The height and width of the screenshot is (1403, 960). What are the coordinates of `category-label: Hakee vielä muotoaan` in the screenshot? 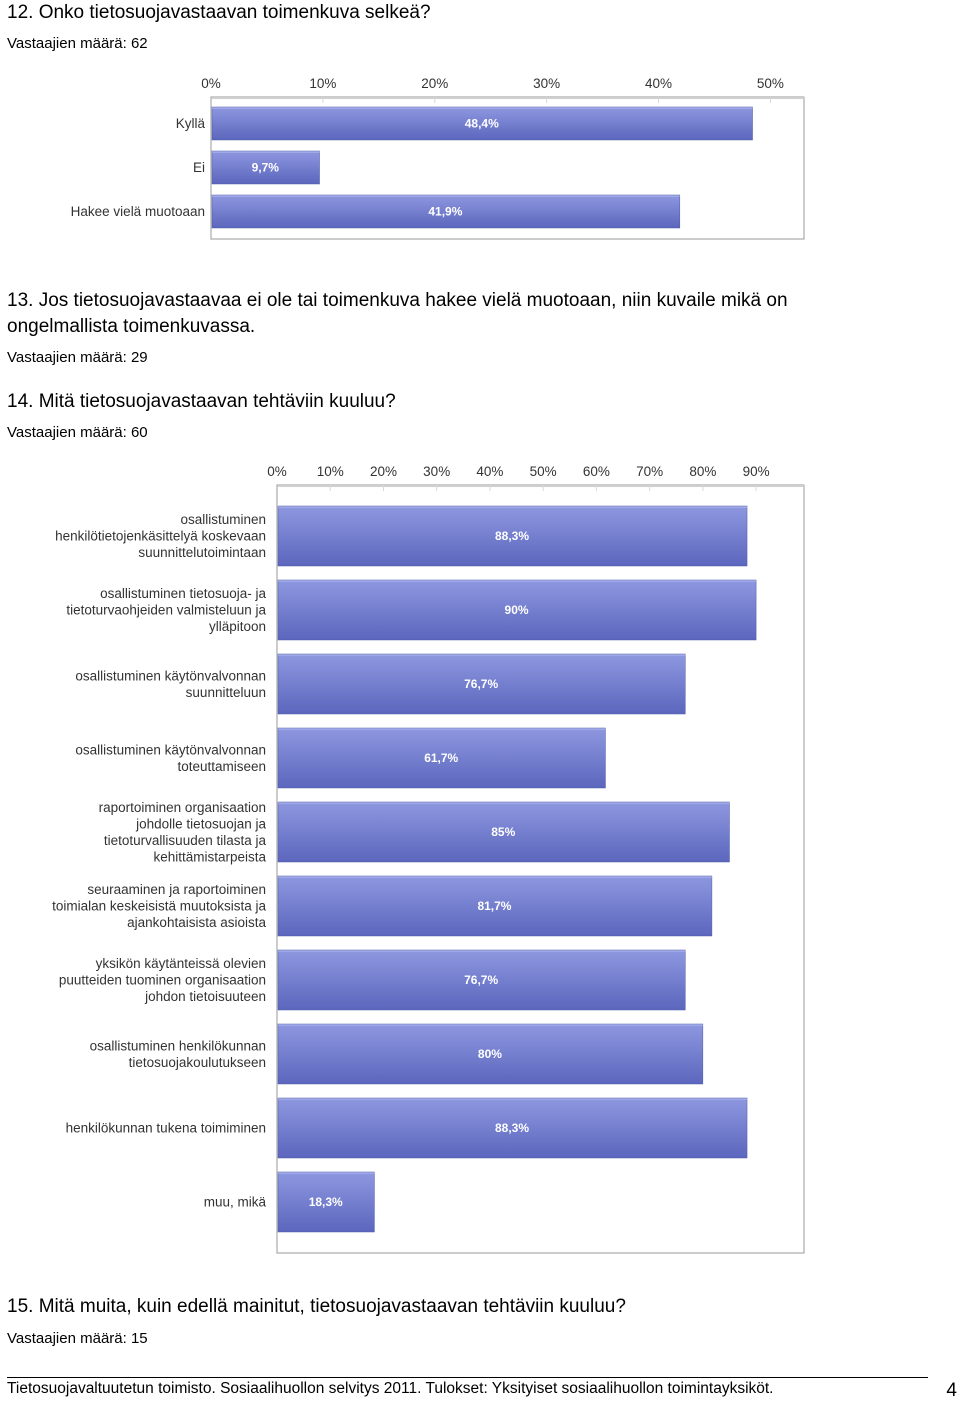 It's located at (138, 211).